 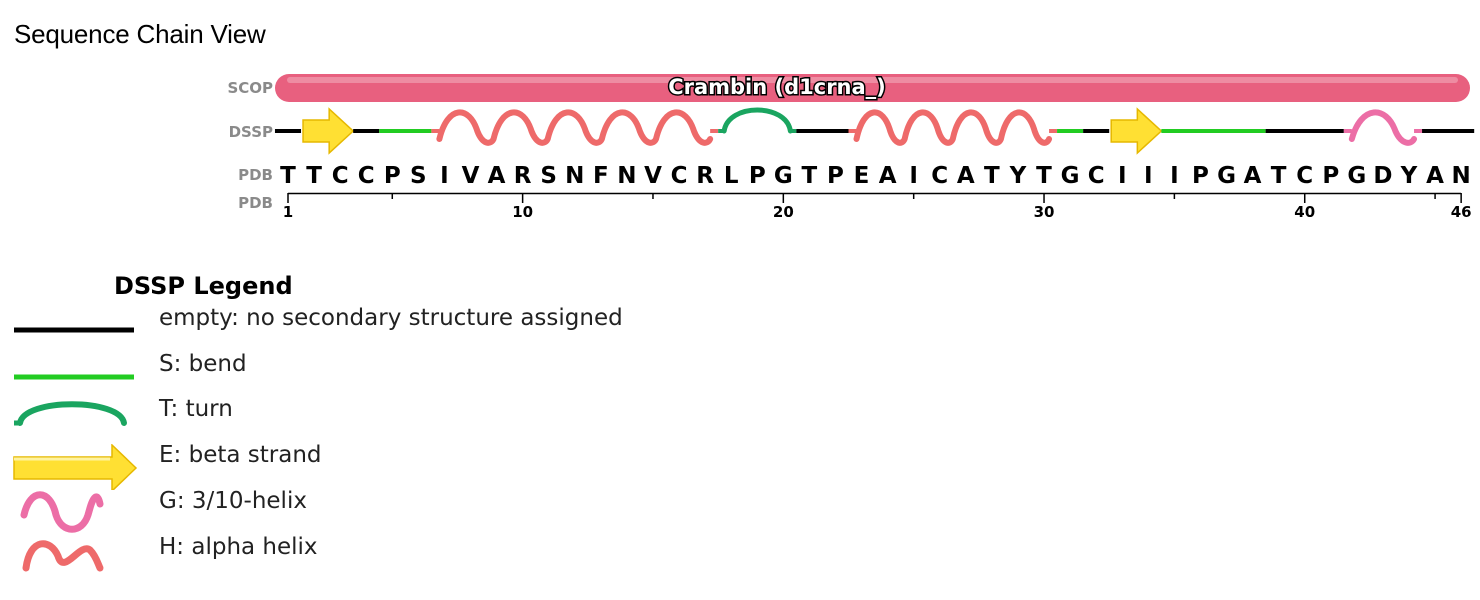 What do you see at coordinates (196, 409) in the screenshot?
I see `legend-label-turn: T: turn` at bounding box center [196, 409].